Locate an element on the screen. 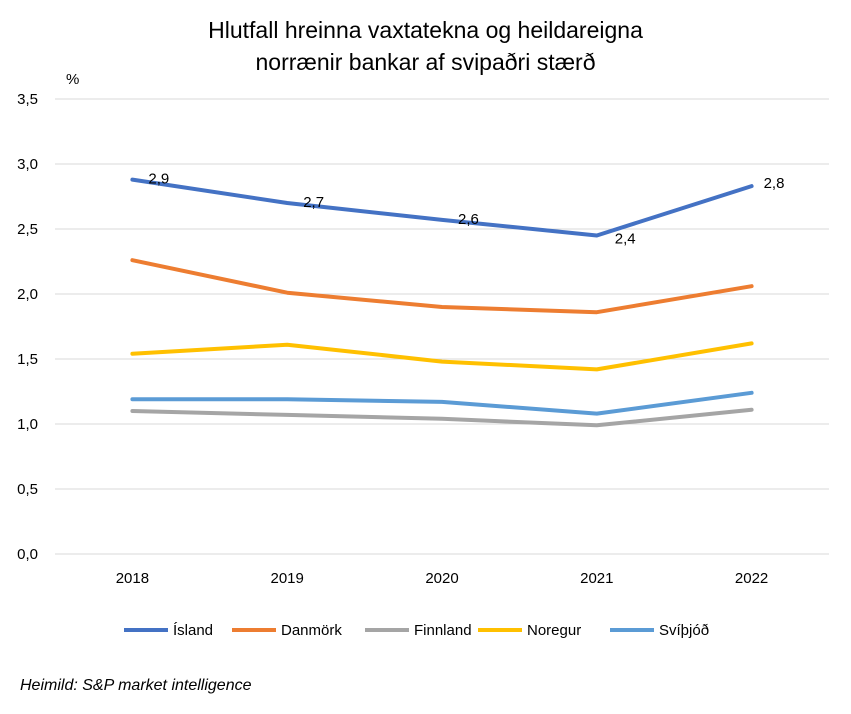 The height and width of the screenshot is (714, 851). source-note: Heimild: S&P market intelligence is located at coordinates (136, 685).